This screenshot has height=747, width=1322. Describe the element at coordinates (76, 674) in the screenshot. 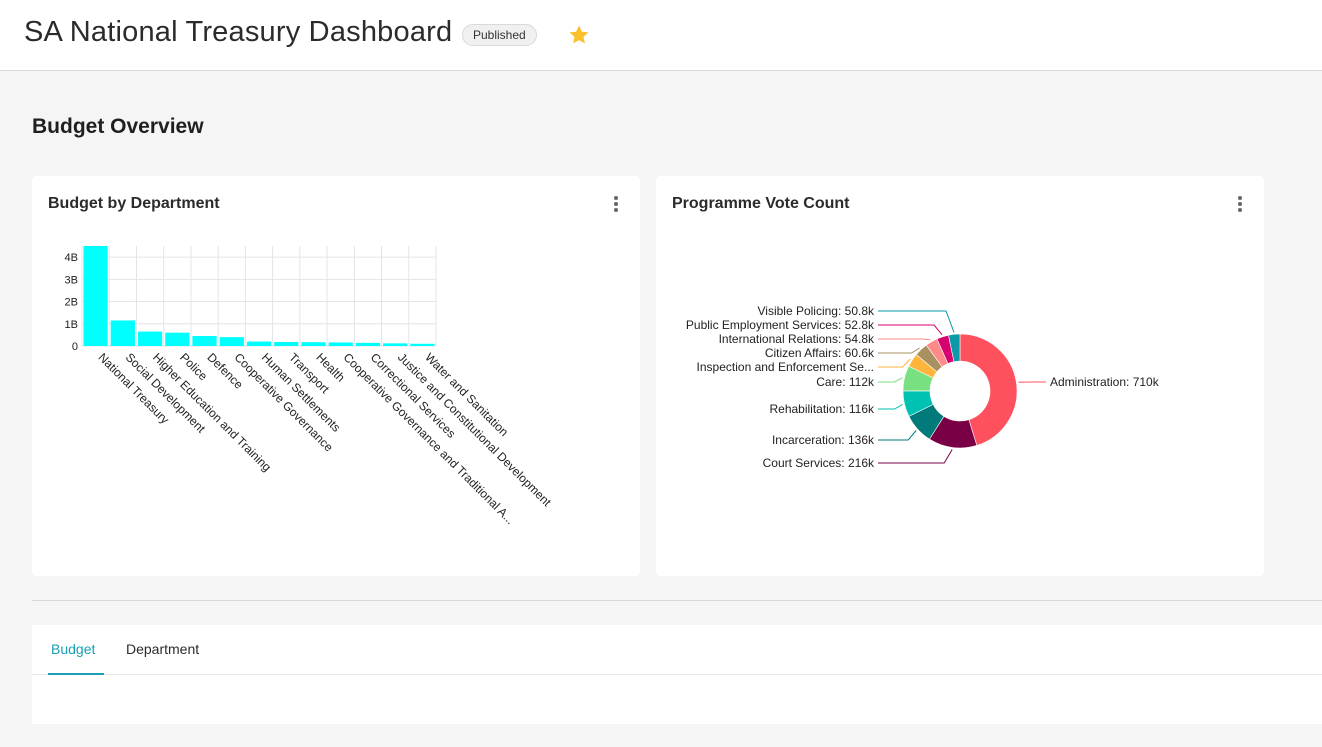

I see `active-tab-indicator` at that location.